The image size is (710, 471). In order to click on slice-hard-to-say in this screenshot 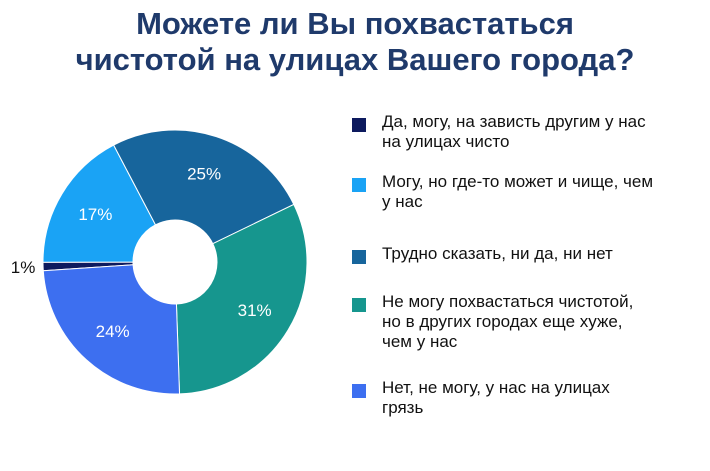, I will do `click(204, 187)`.